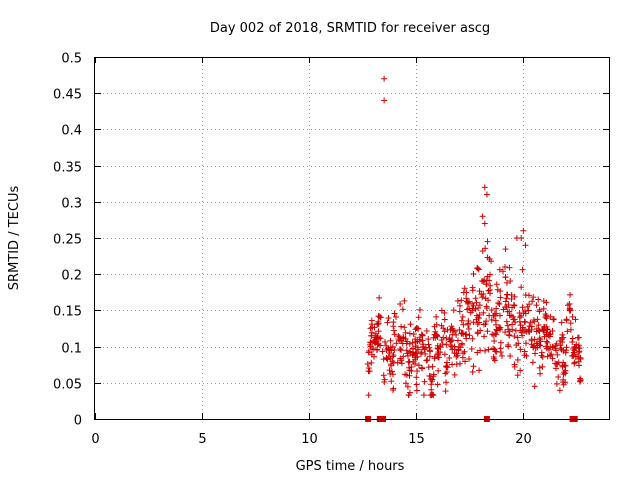 The image size is (640, 480). Describe the element at coordinates (67, 385) in the screenshot. I see `y-tick-label: 0.05` at that location.